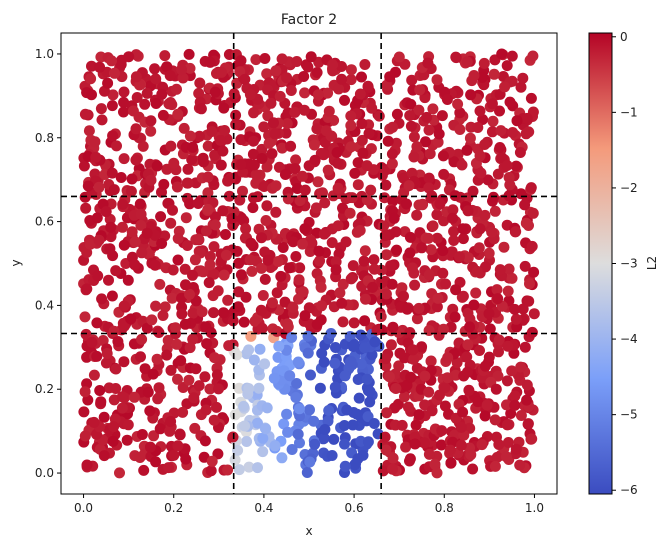 This screenshot has width=671, height=547. Describe the element at coordinates (173, 508) in the screenshot. I see `x-tick-label: 0.2` at that location.